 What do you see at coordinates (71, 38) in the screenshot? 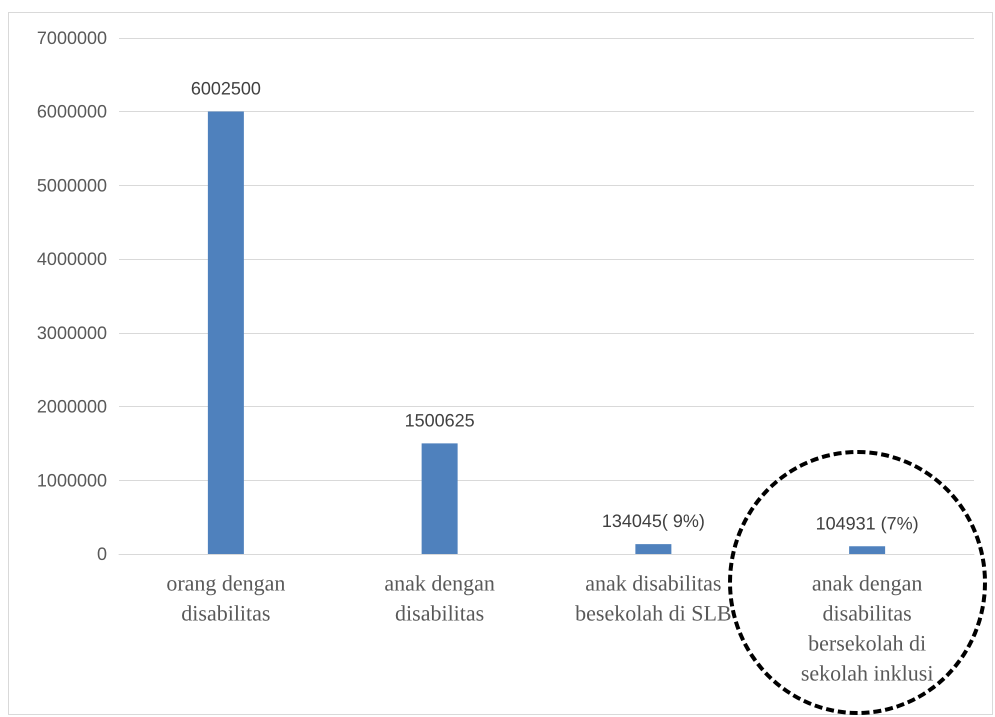
I see `y-tick-label: 7000000` at bounding box center [71, 38].